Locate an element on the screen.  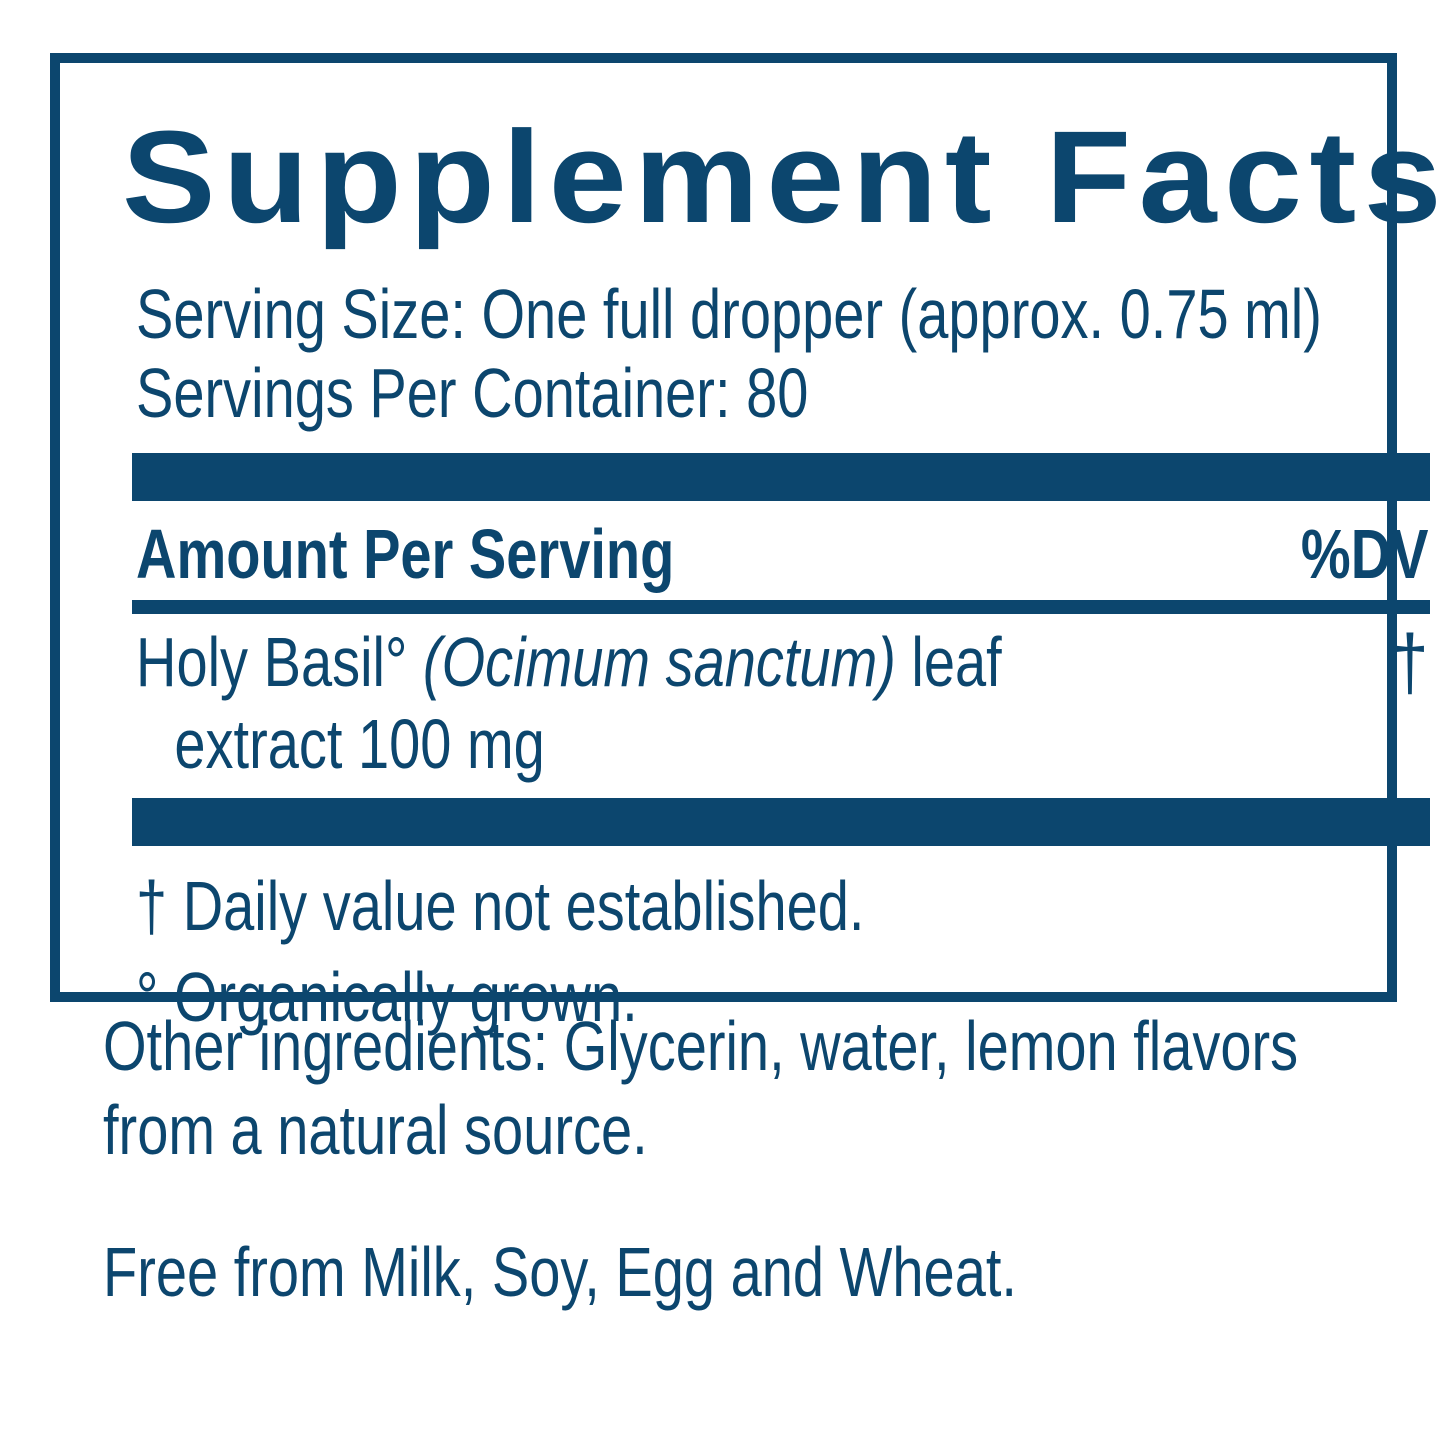
footnote-organically-grown: ° Organically grown. is located at coordinates (387, 997).